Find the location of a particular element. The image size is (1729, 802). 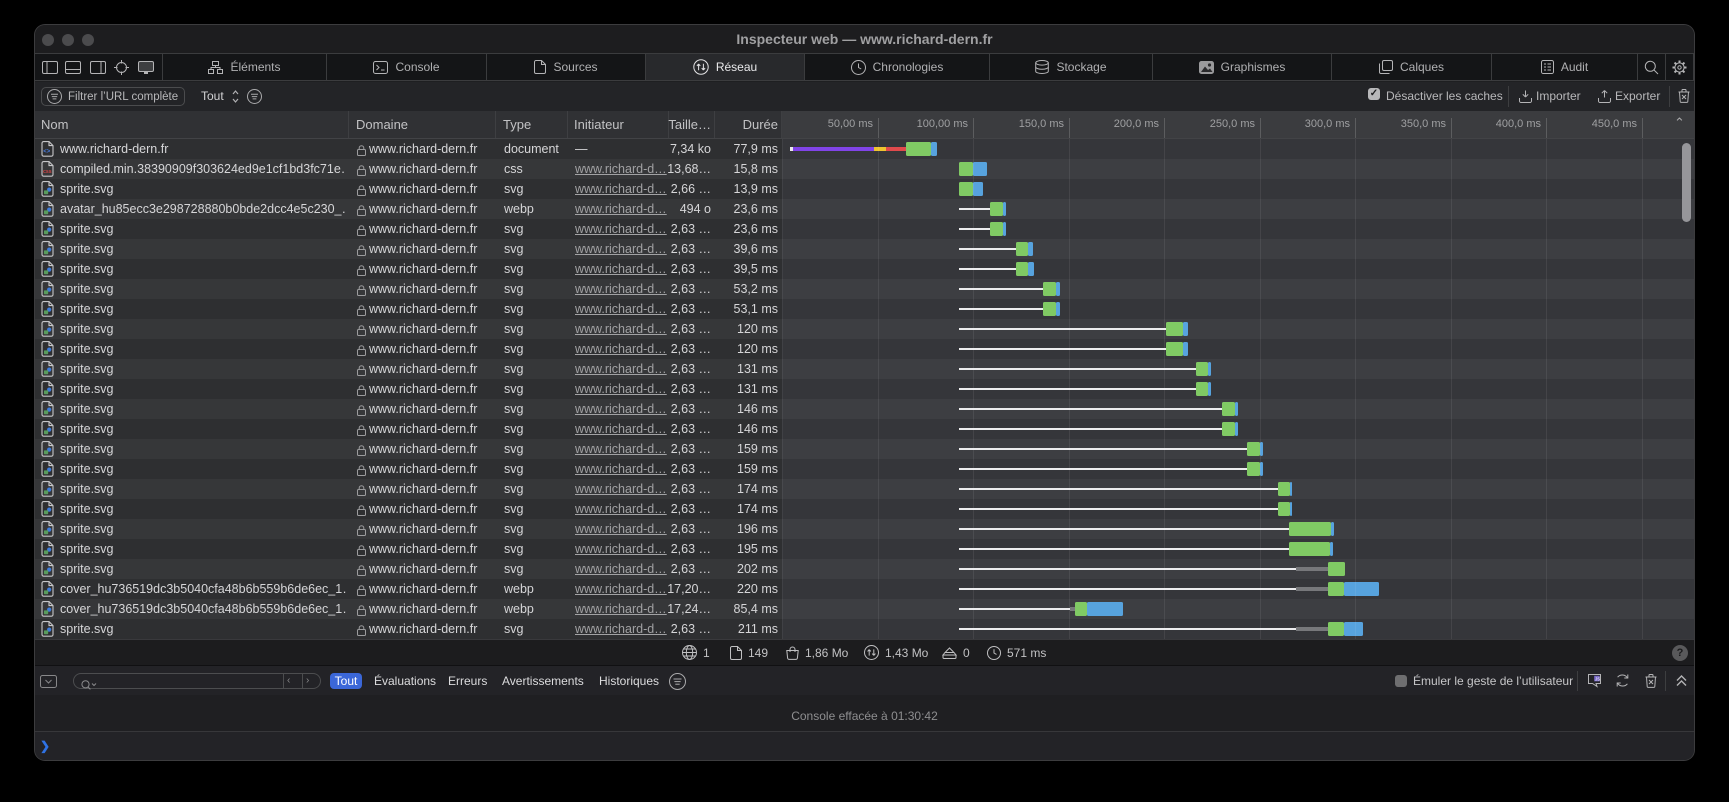

svg-text: css is located at coordinates (47, 172).